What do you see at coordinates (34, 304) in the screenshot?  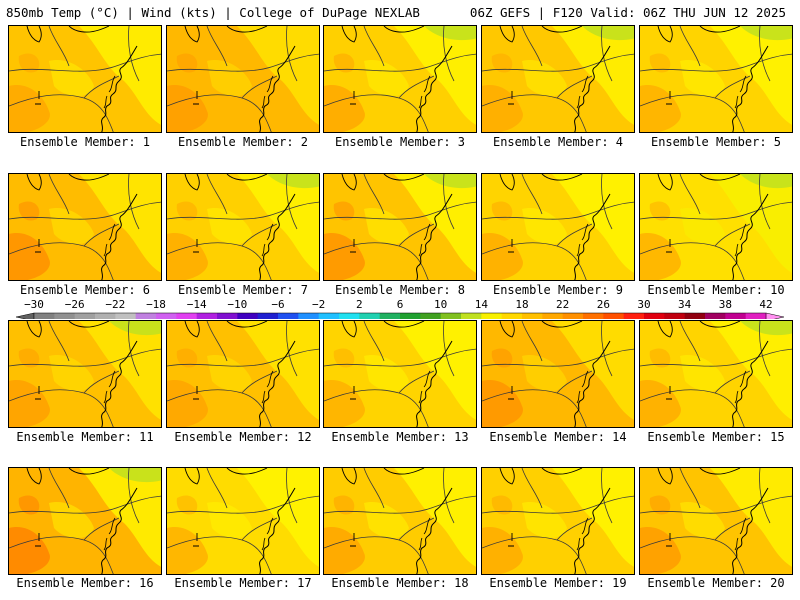 I see `colorbar-tick-label: −30` at bounding box center [34, 304].